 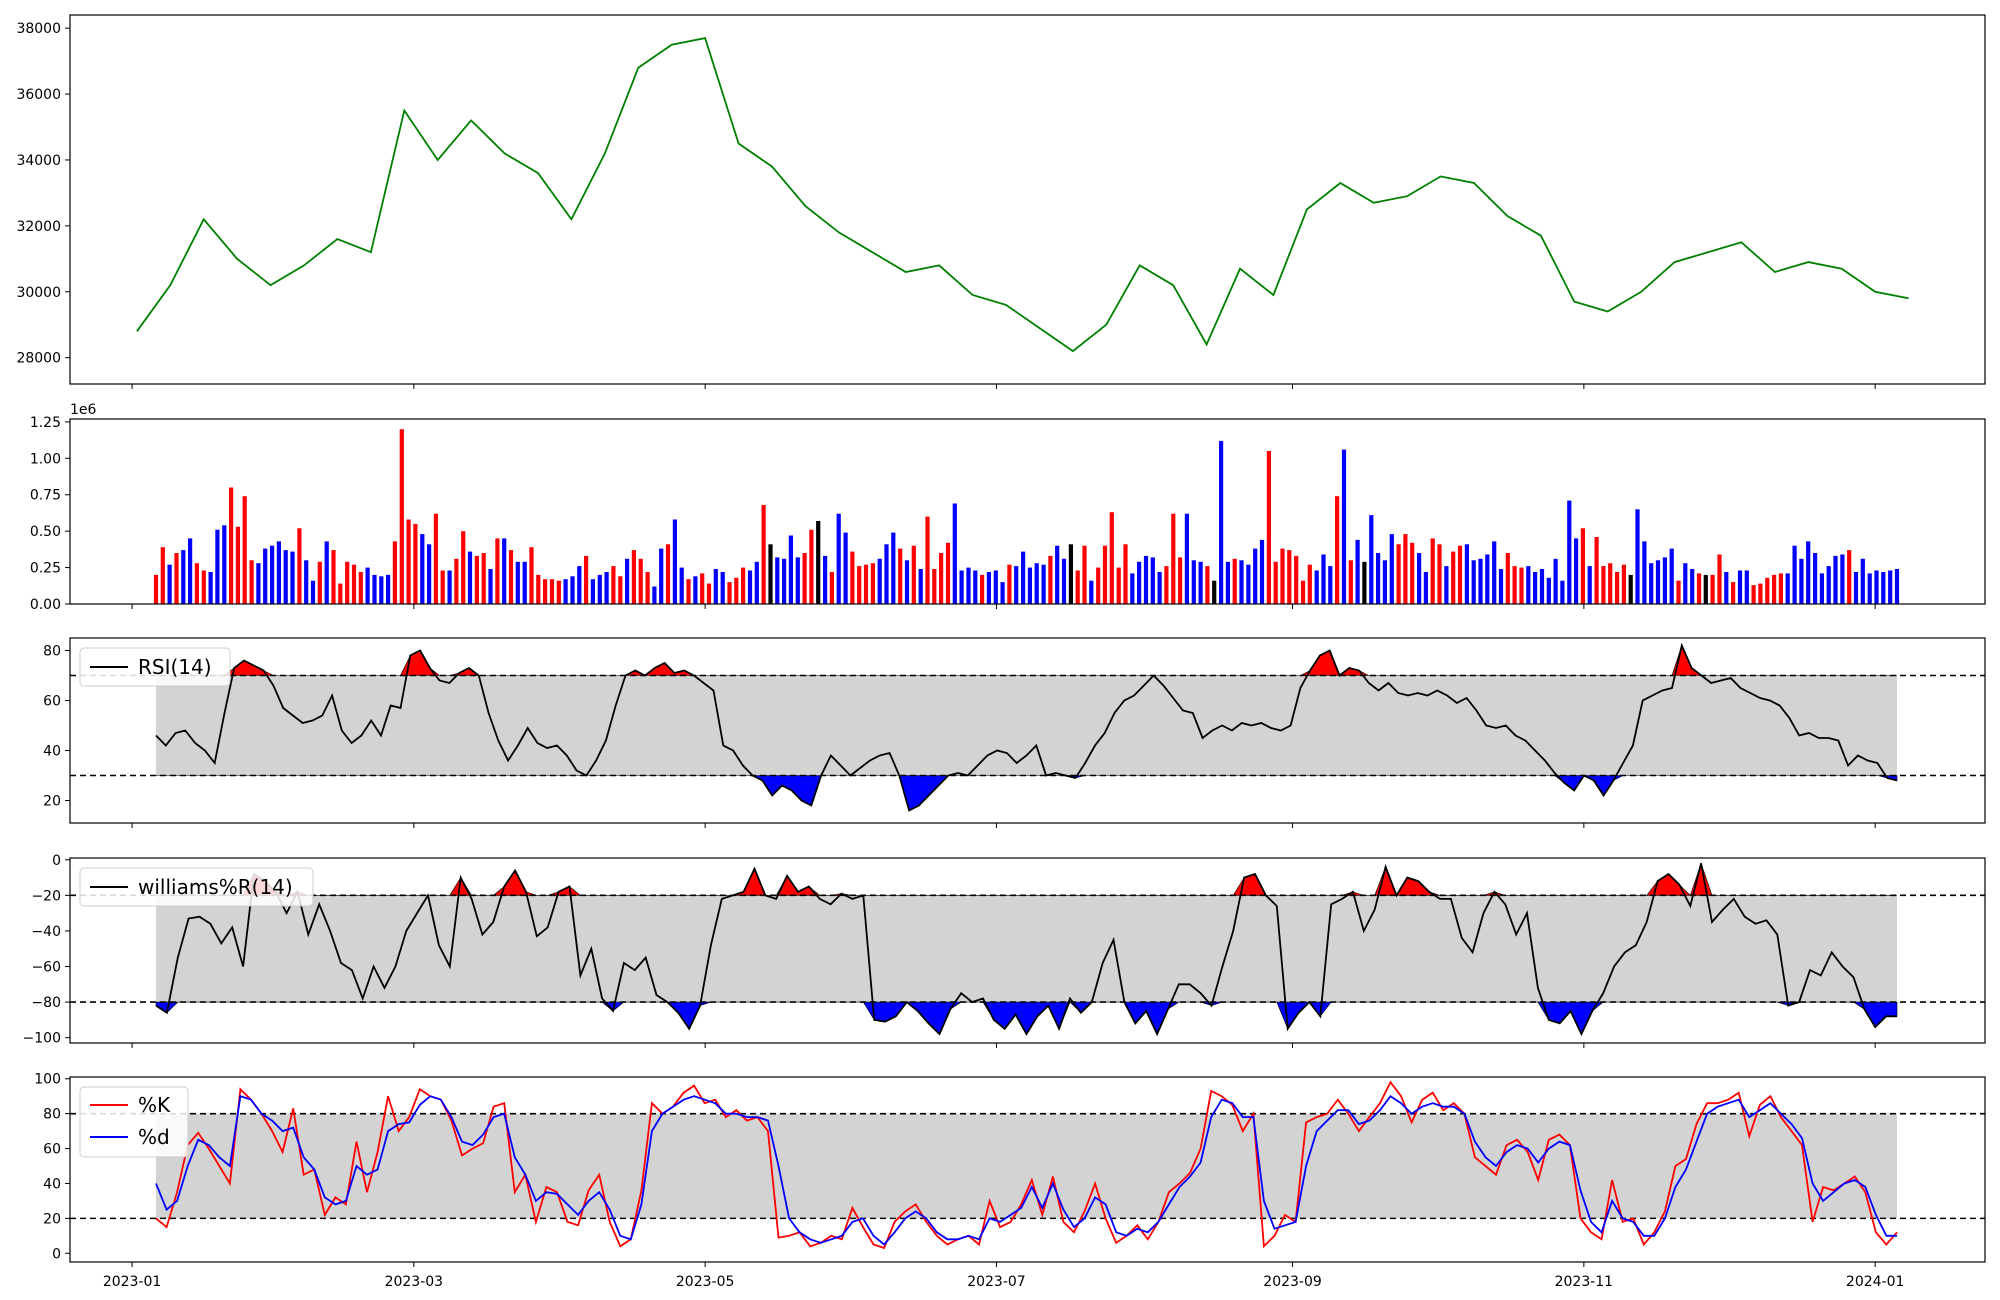 I want to click on x-tick-label: 2023-03, so click(x=414, y=1282).